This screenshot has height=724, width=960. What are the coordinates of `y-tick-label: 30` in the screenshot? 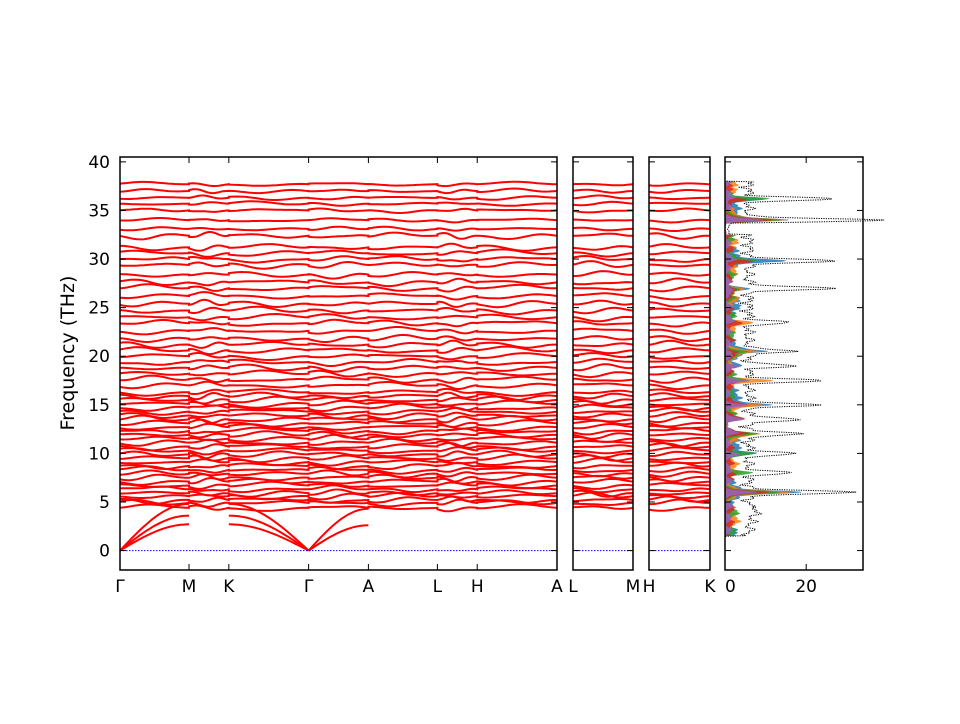 It's located at (99, 260).